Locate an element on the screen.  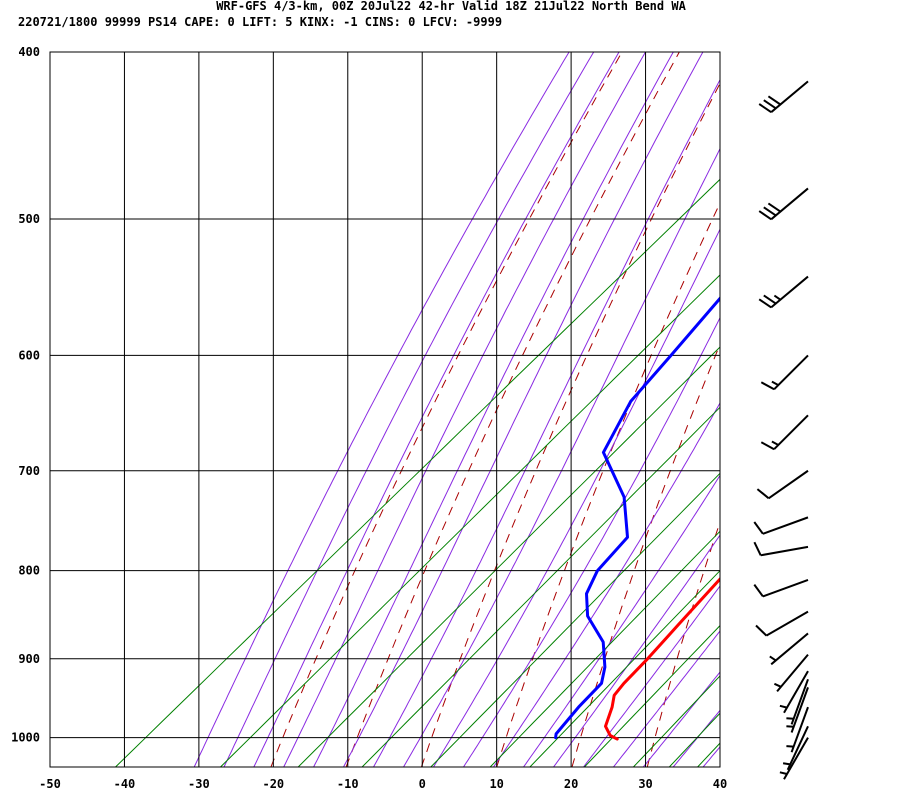
x-tick-label: -30 is located at coordinates (199, 784).